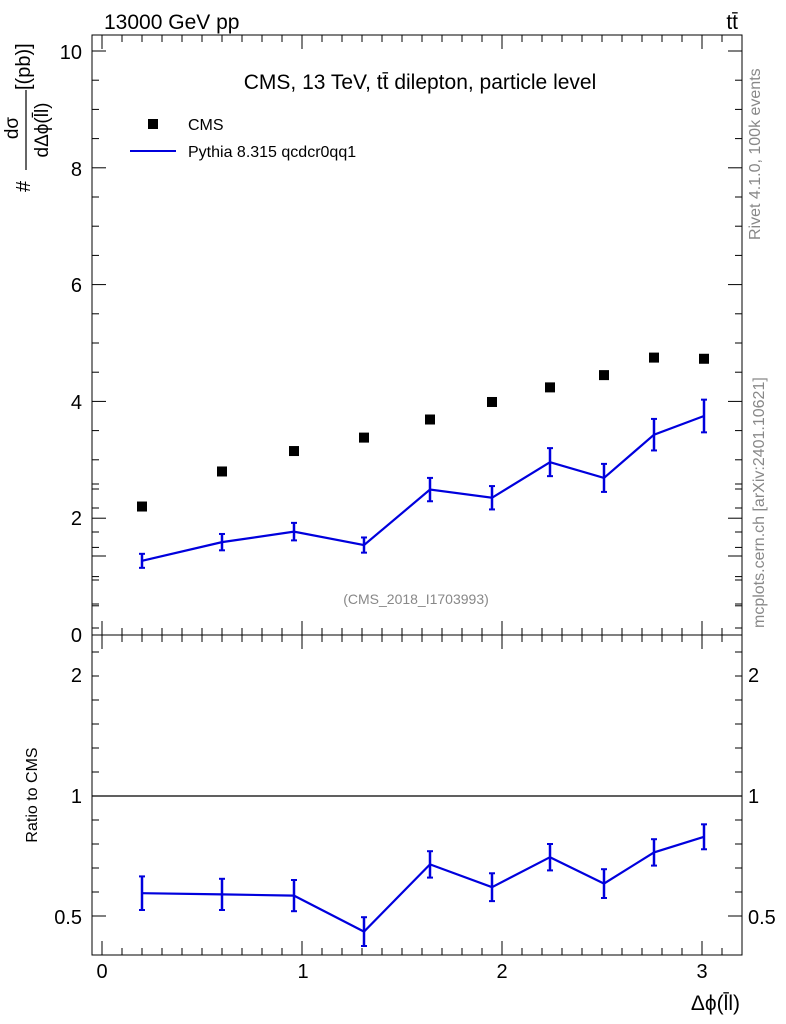 This screenshot has height=1024, width=786. I want to click on x-tick-label-2: 2, so click(501, 972).